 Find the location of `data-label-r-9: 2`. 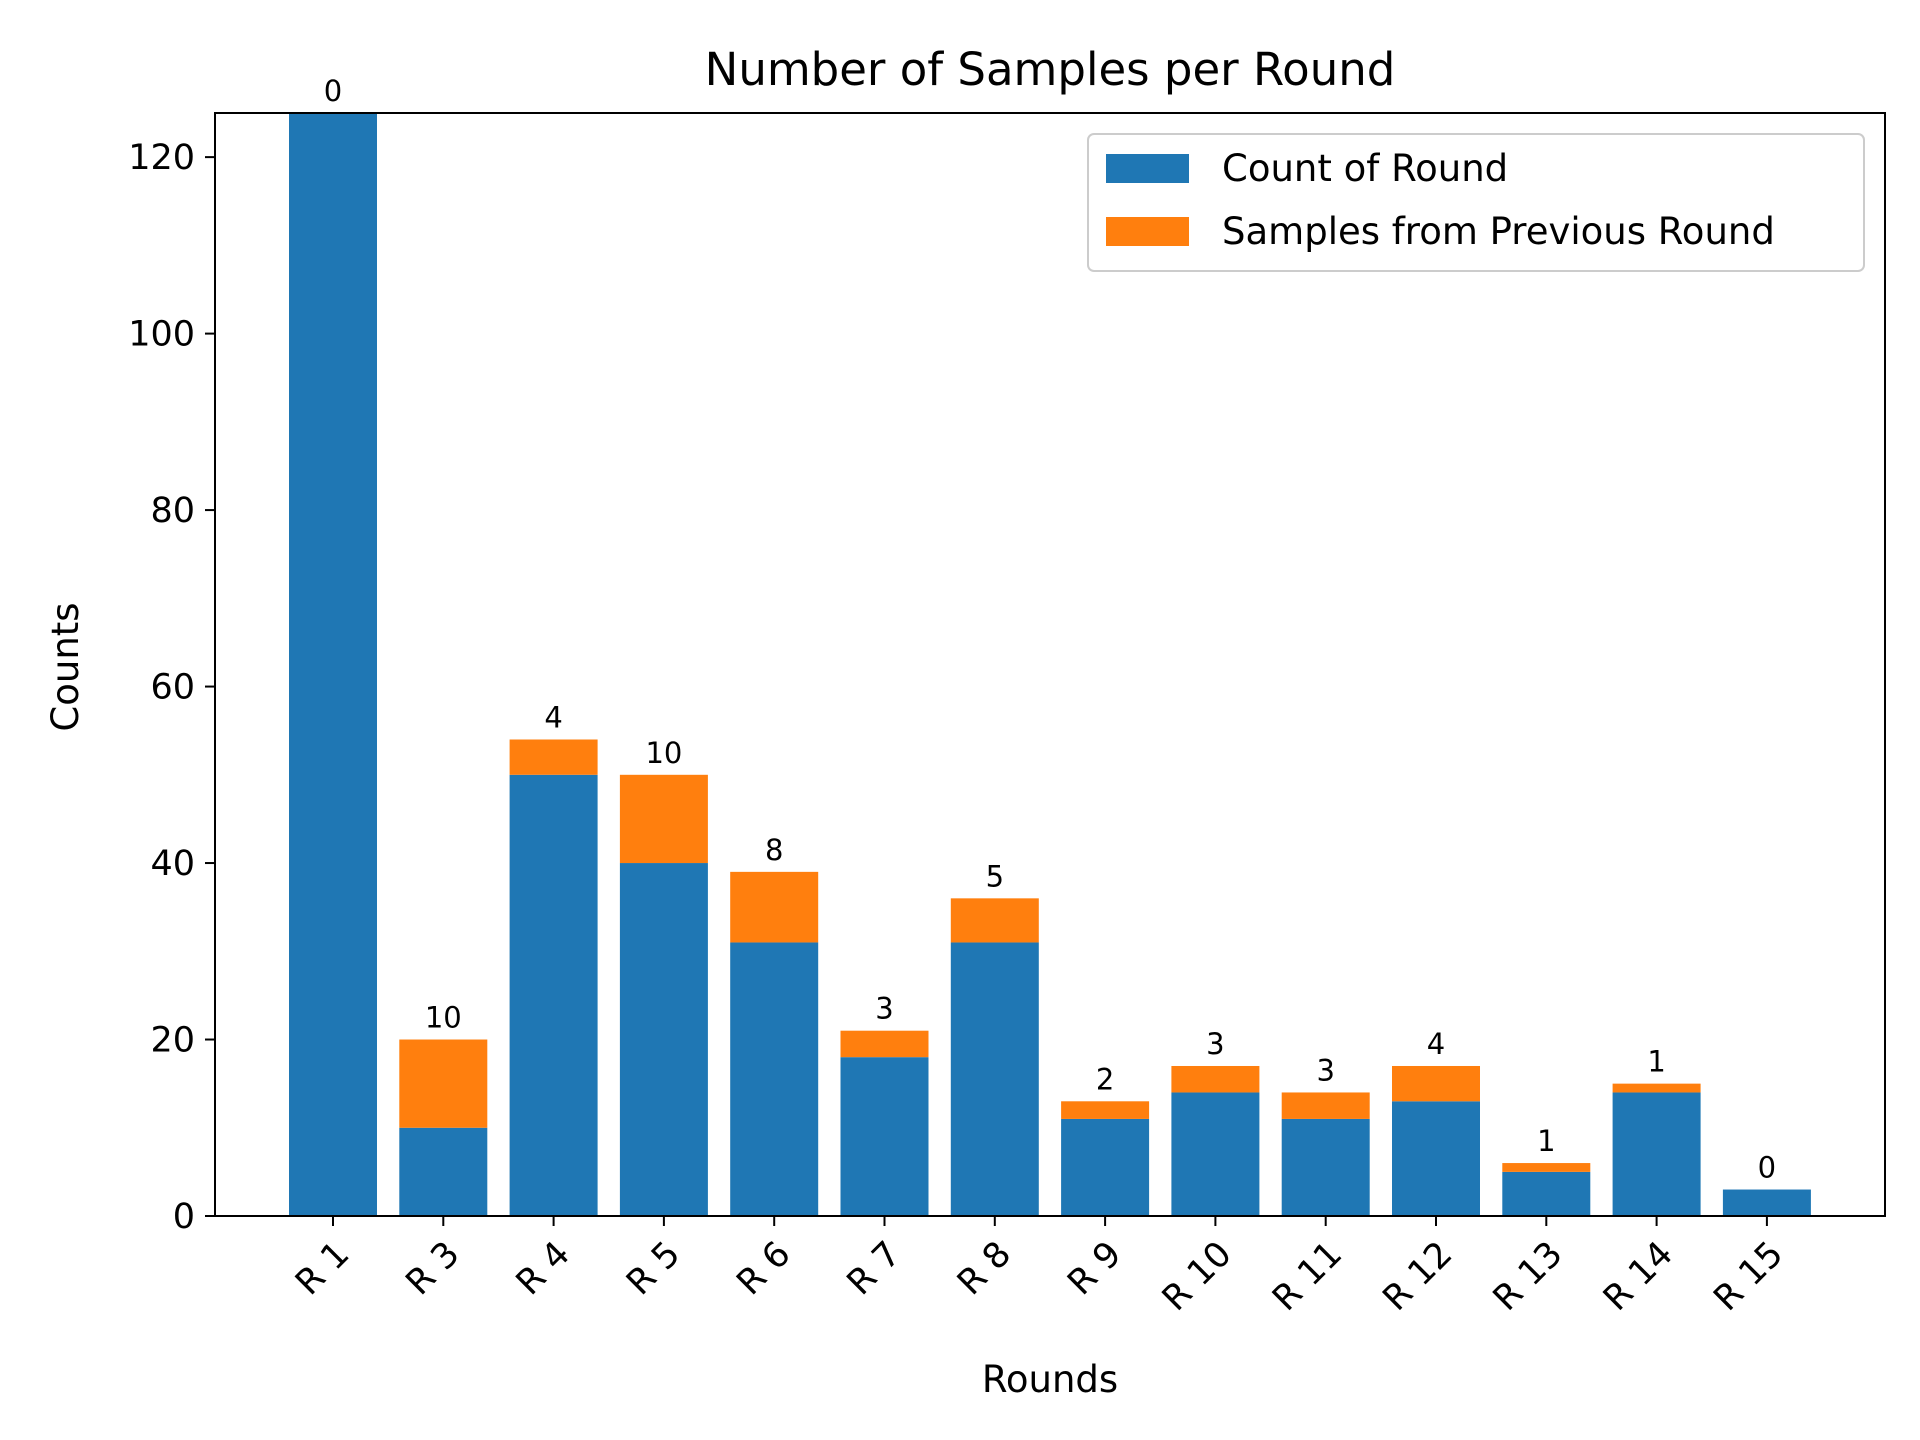

data-label-r-9: 2 is located at coordinates (1105, 1079).